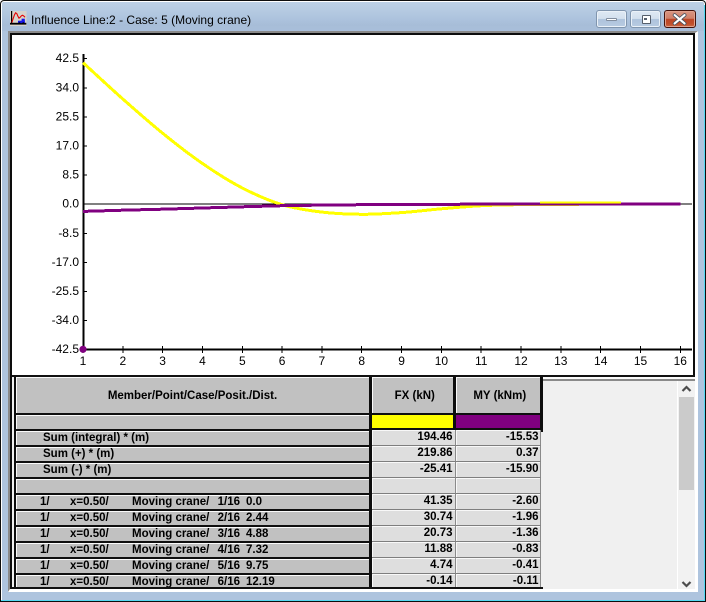 The width and height of the screenshot is (706, 602). I want to click on svg-text: 13, so click(561, 361).